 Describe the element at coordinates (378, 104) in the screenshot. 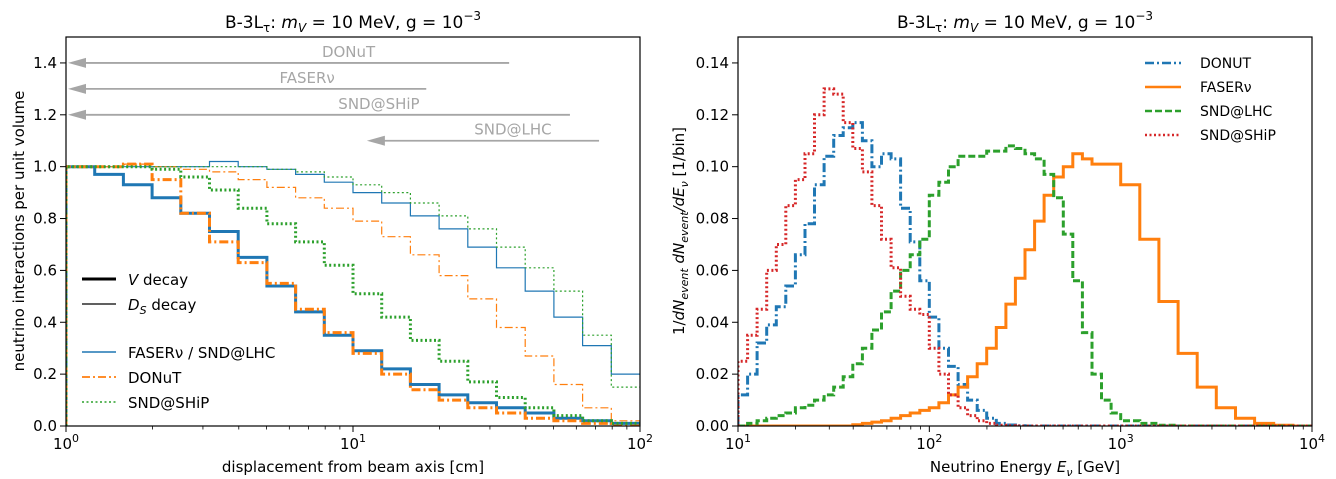

I see `arrow-label-2: SND@SHiP` at that location.